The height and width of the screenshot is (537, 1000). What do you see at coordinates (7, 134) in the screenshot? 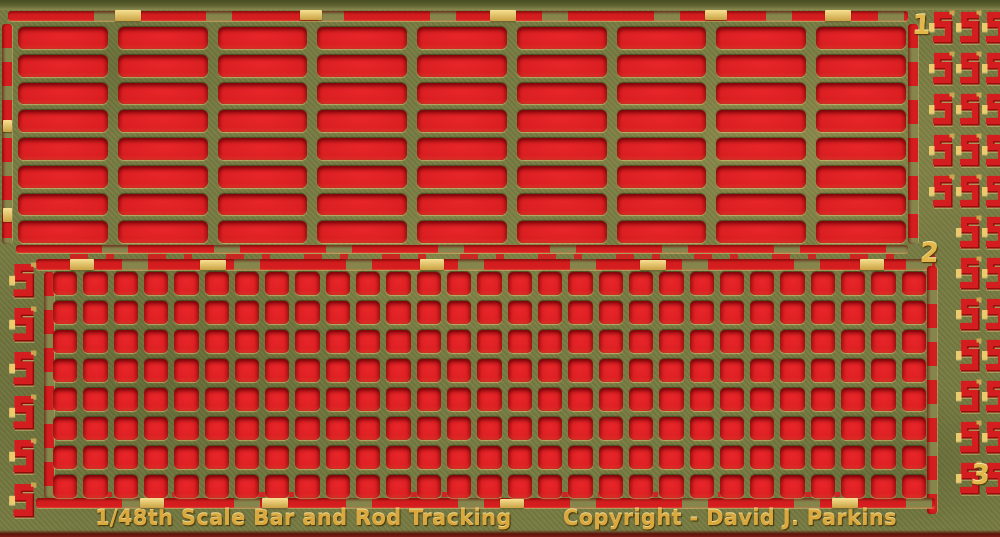
I see `etched-channel-left` at bounding box center [7, 134].